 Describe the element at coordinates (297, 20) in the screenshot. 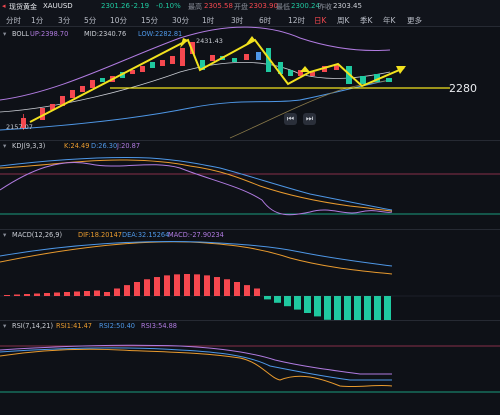

I see `tf-12h: 12时` at that location.